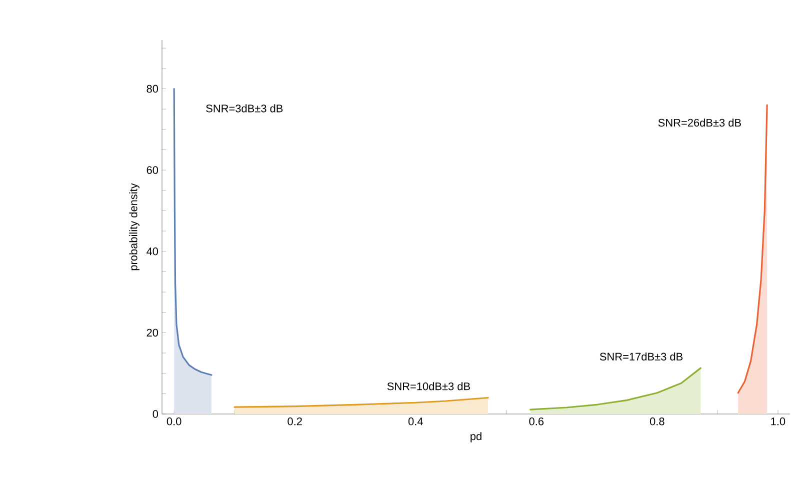  Describe the element at coordinates (152, 88) in the screenshot. I see `y-tick-label: 80` at that location.